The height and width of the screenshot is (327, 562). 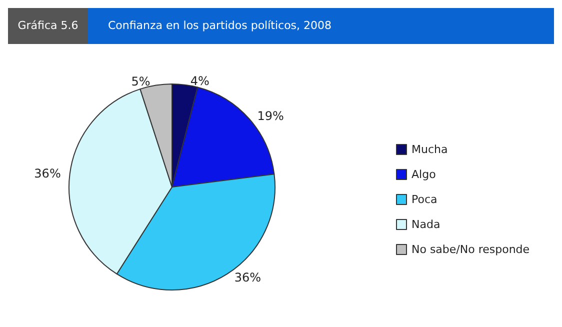 I want to click on chart-title: Confianza en los partidos políticos, 2008, so click(x=321, y=26).